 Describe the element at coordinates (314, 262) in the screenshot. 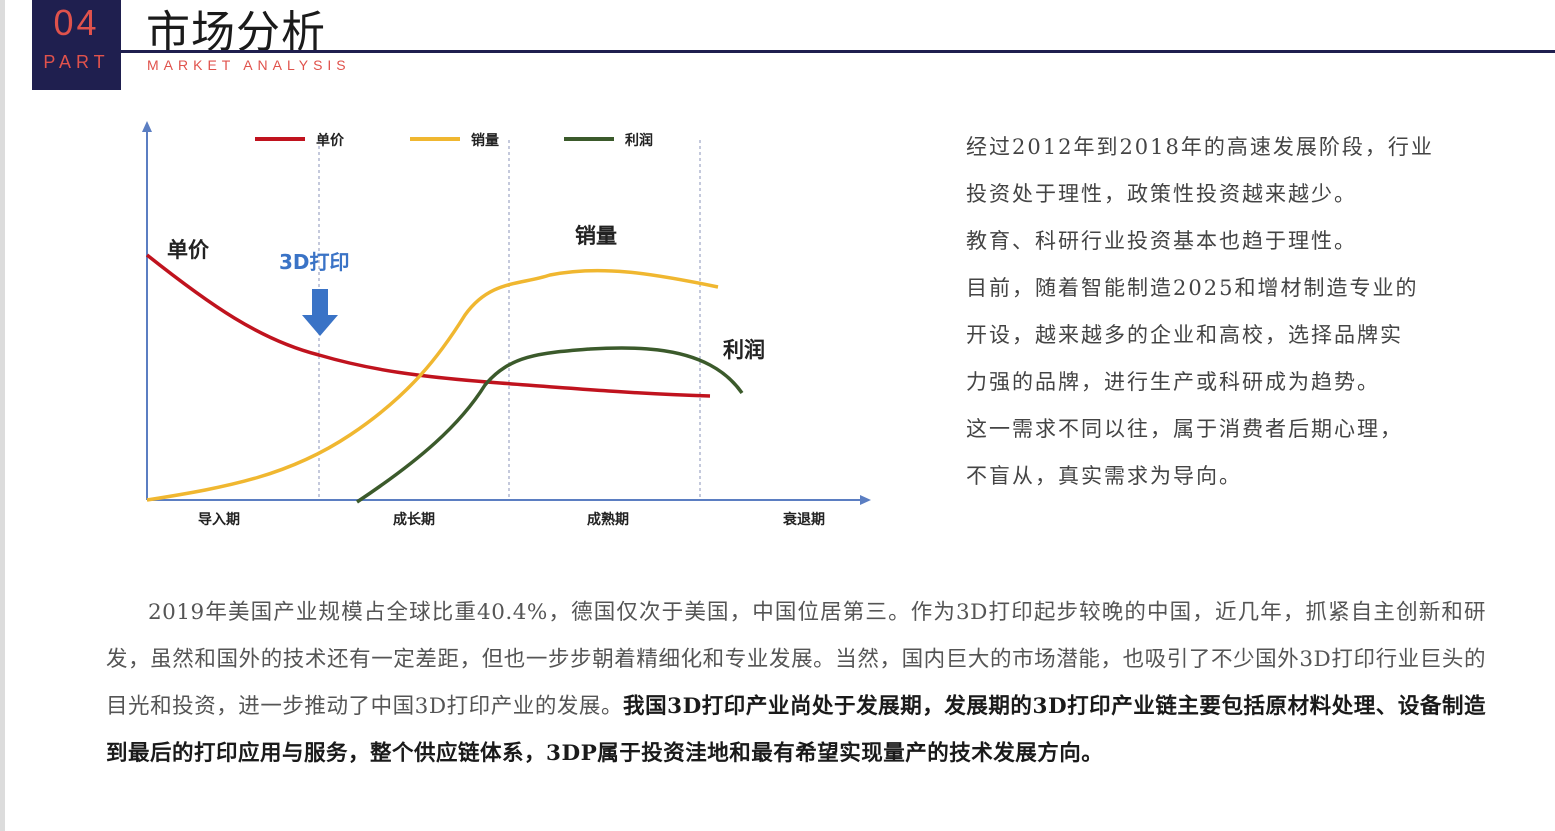

I see `3d-printing-marker-label: 3D打印` at that location.